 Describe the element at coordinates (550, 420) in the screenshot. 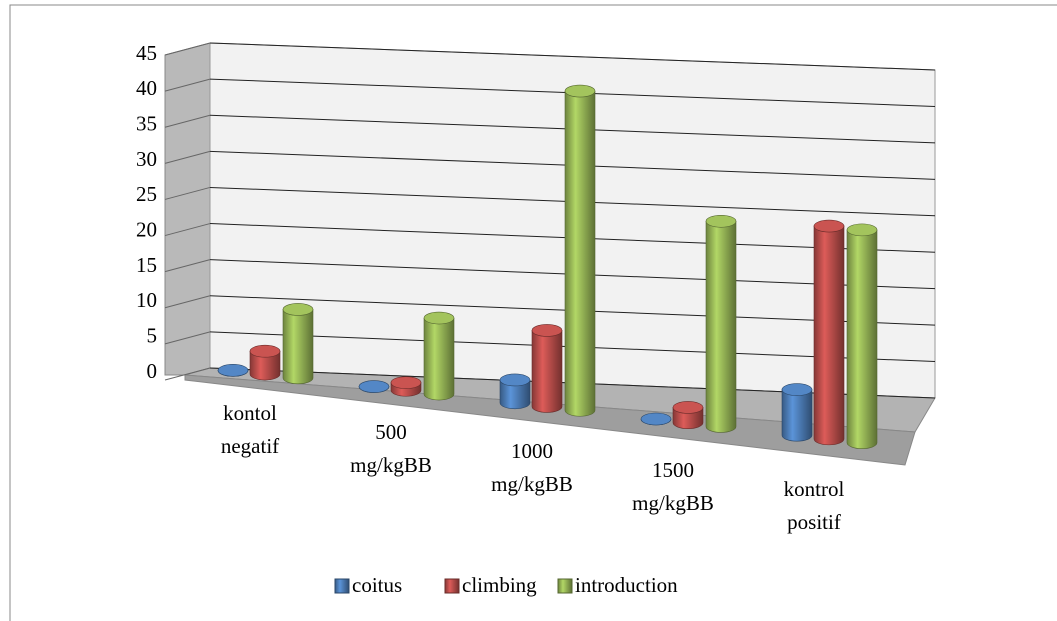

I see `floor-edge` at that location.